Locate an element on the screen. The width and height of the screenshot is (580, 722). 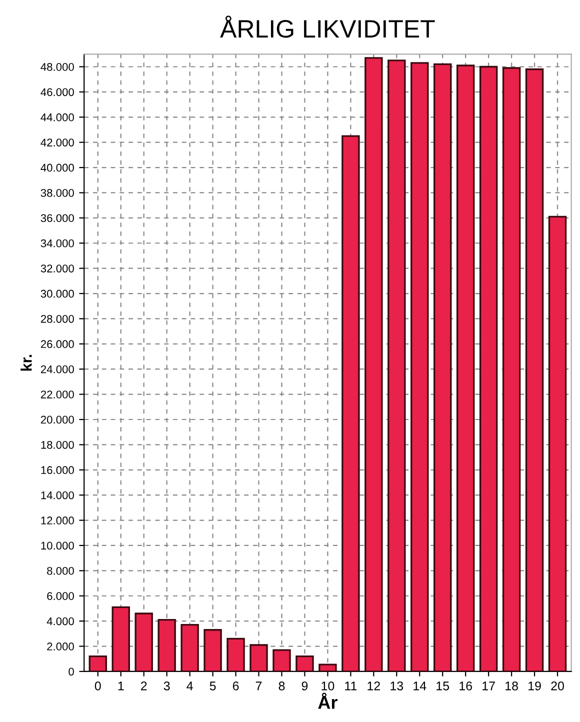
y-tick-label: 30.000 is located at coordinates (57, 294).